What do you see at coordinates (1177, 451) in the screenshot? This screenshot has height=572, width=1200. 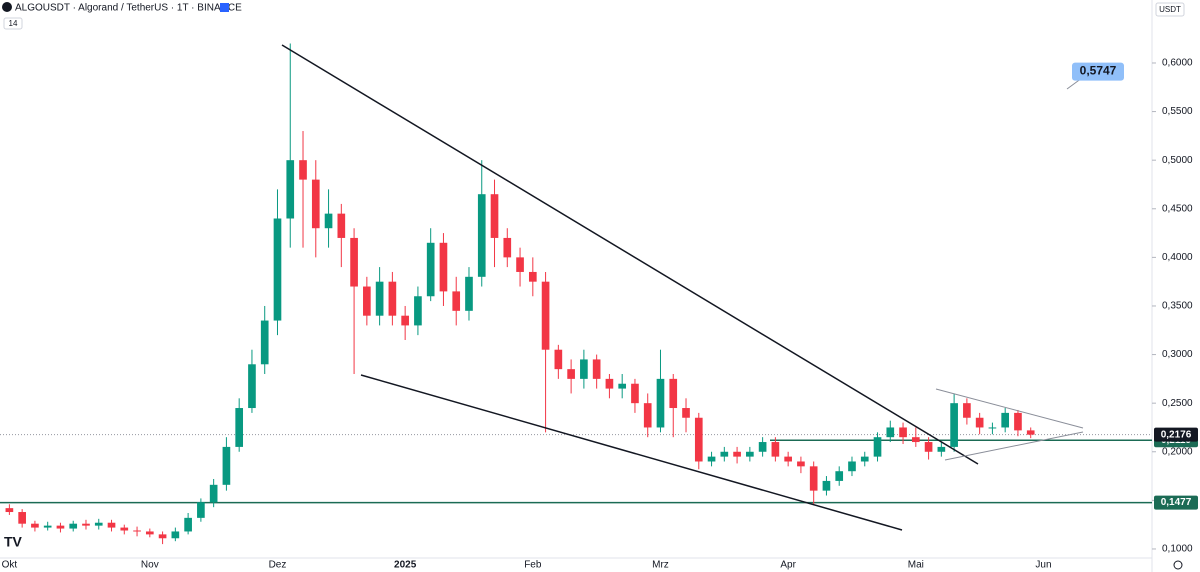 I see `y-tick-label: 0,2000` at bounding box center [1177, 451].